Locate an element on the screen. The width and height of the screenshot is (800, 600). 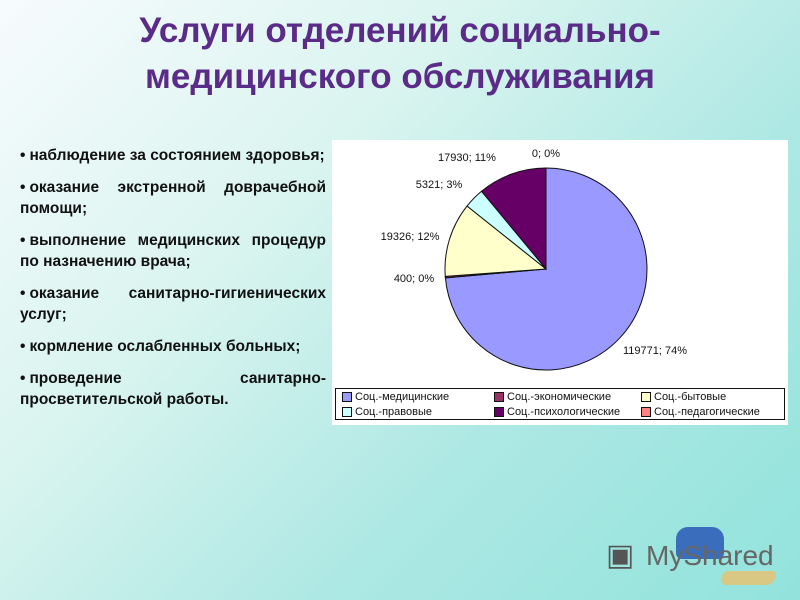
legend-item: Соц.-педагогические is located at coordinates (700, 412).